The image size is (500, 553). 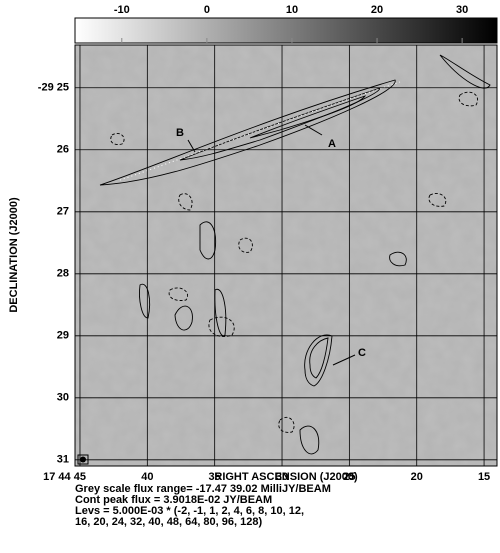 What do you see at coordinates (313, 130) in the screenshot?
I see `pointer-a` at bounding box center [313, 130].